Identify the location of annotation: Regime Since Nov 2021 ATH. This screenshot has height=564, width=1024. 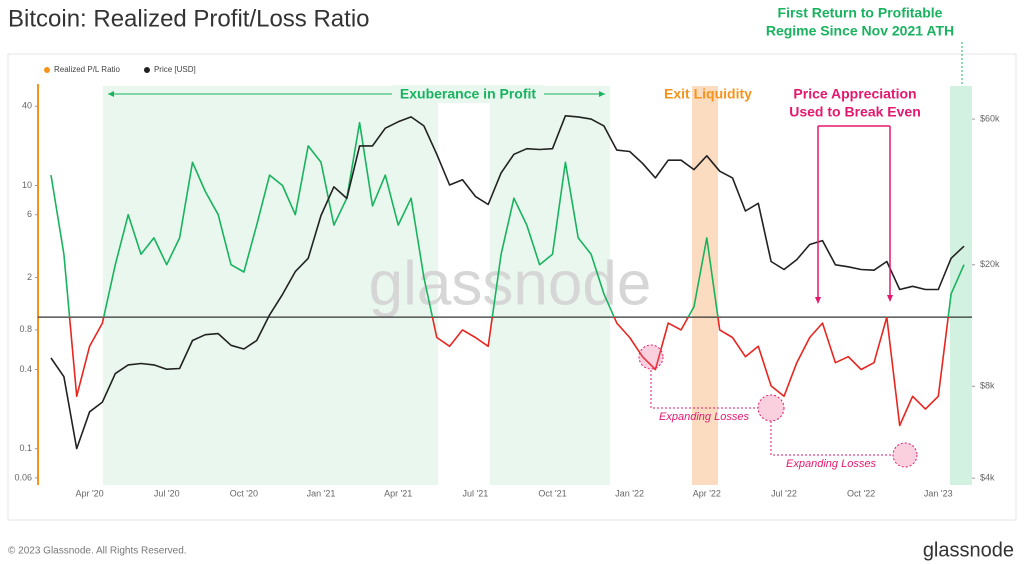
(860, 31).